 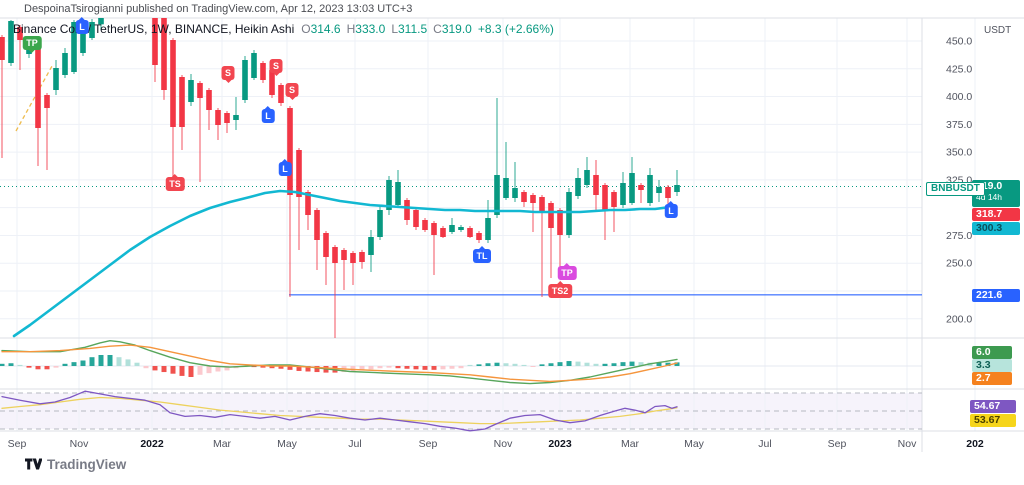 What do you see at coordinates (370, 29) in the screenshot?
I see `high-value: 333.0` at bounding box center [370, 29].